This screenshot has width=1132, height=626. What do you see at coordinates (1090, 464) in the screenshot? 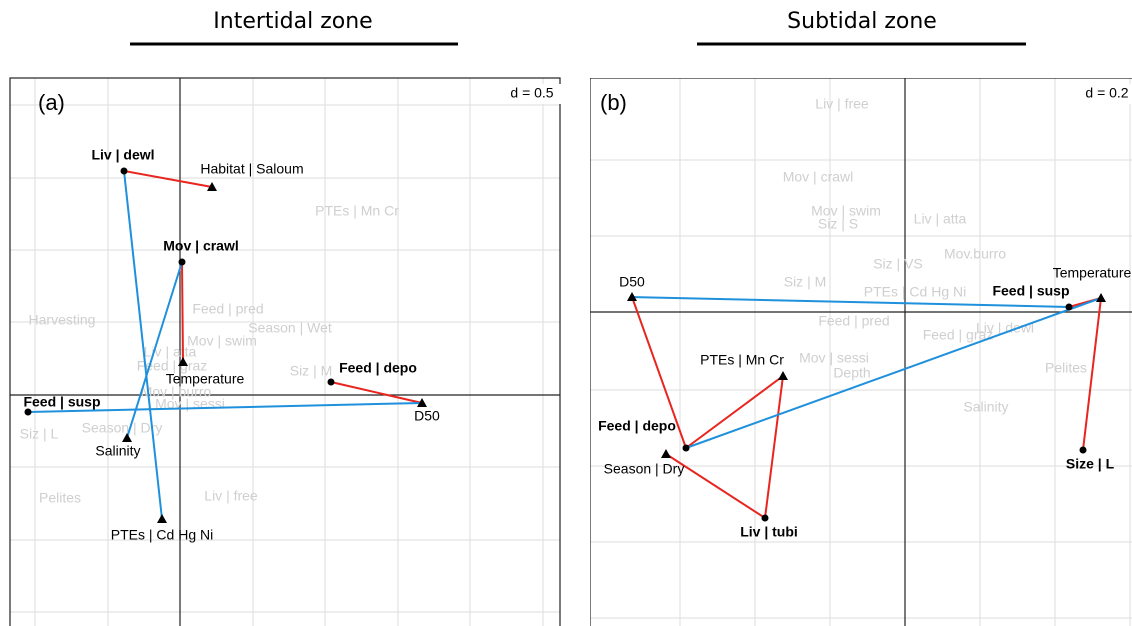
I see `point-label: Size | L` at bounding box center [1090, 464].